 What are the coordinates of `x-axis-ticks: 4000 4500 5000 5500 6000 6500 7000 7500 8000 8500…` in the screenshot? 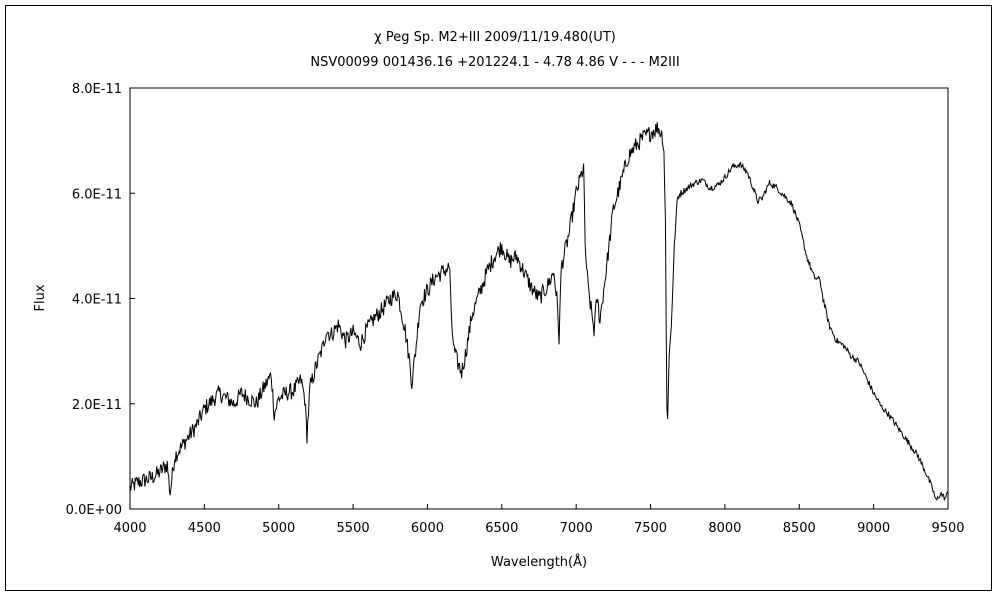 It's located at (539, 520).